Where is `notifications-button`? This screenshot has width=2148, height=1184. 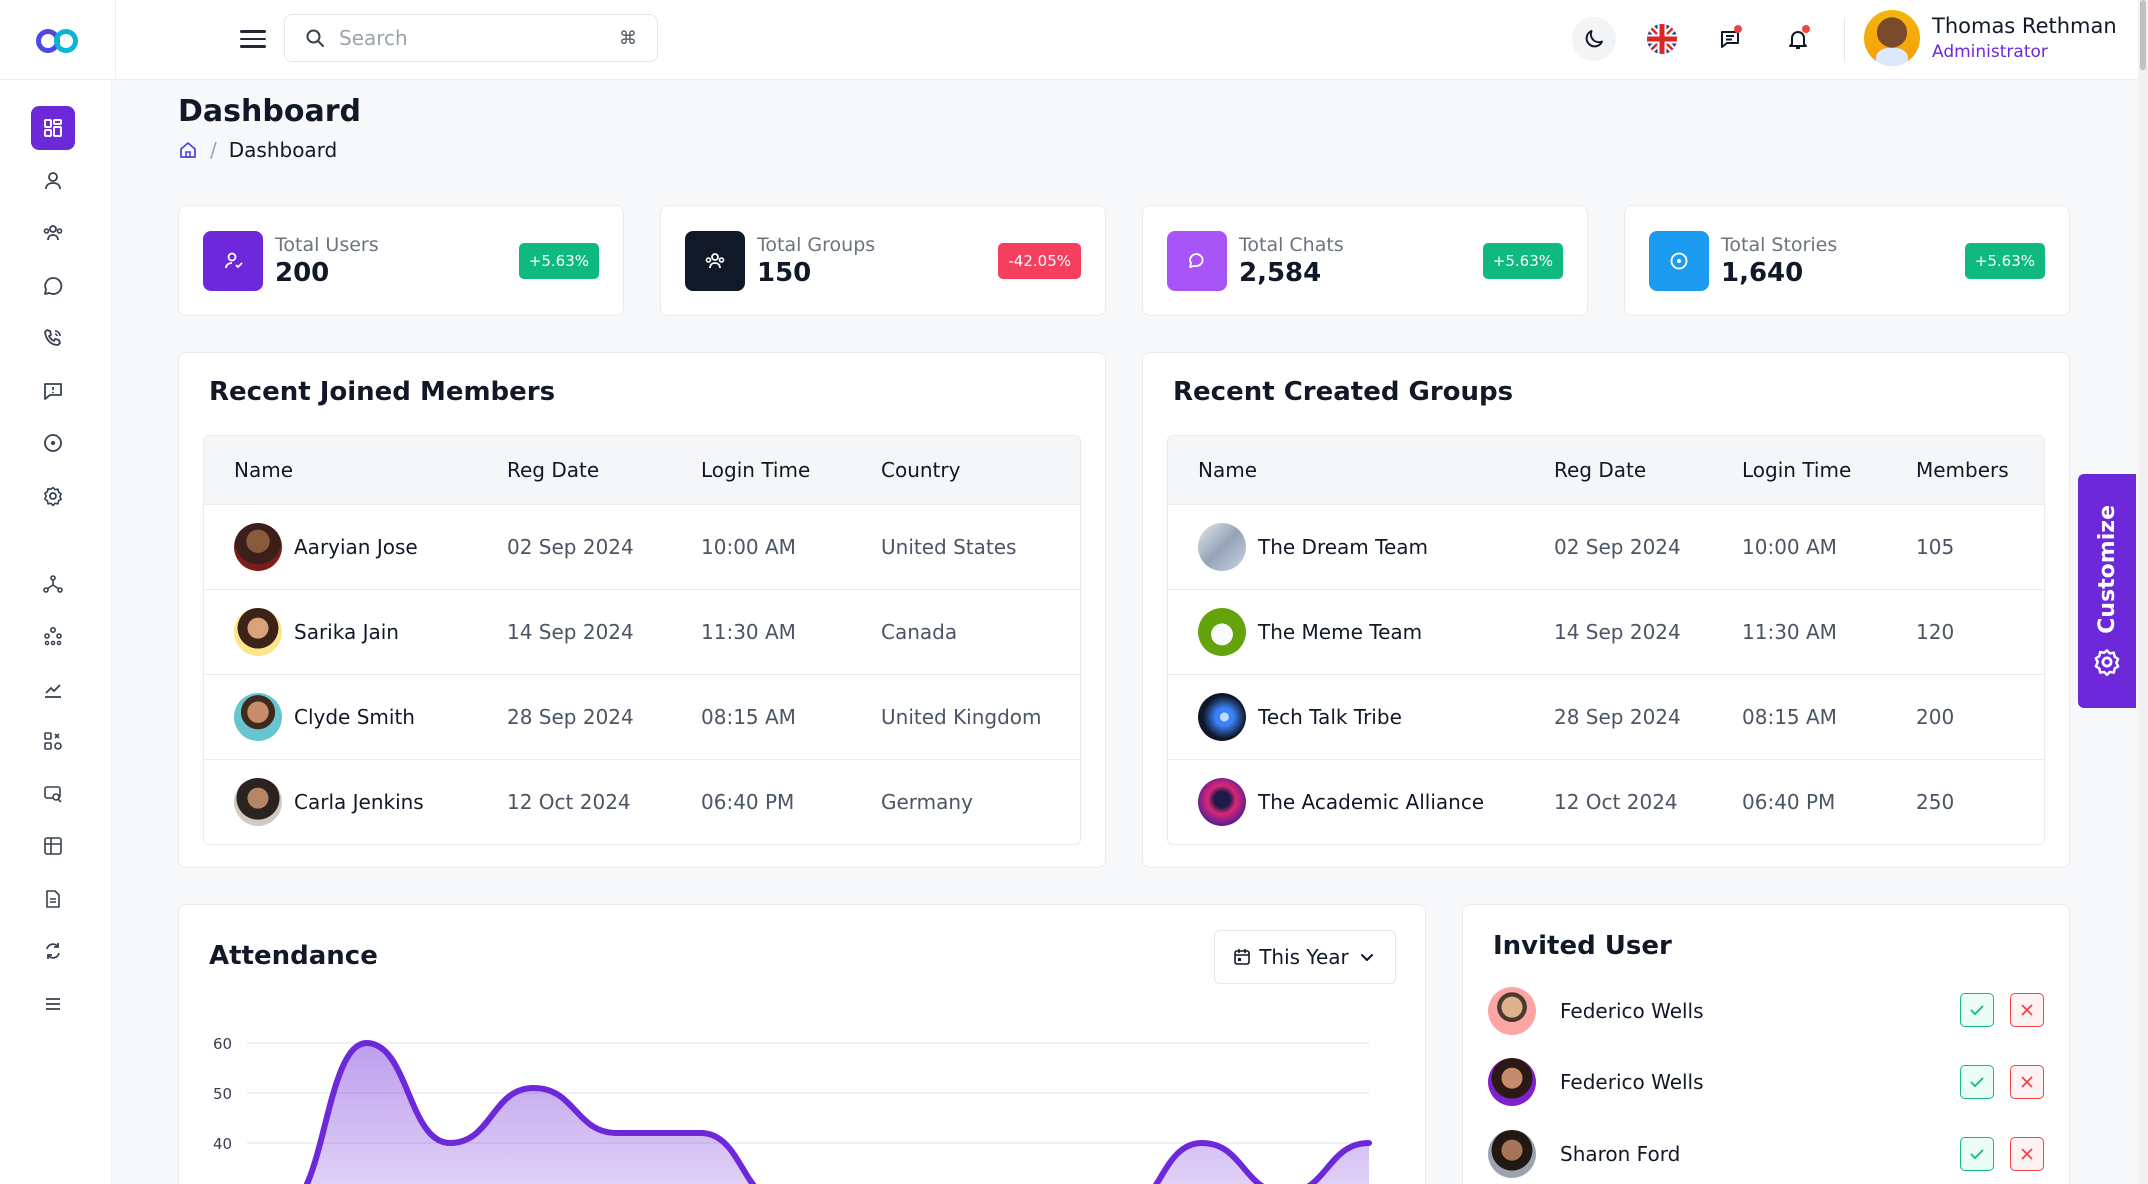 notifications-button is located at coordinates (1798, 39).